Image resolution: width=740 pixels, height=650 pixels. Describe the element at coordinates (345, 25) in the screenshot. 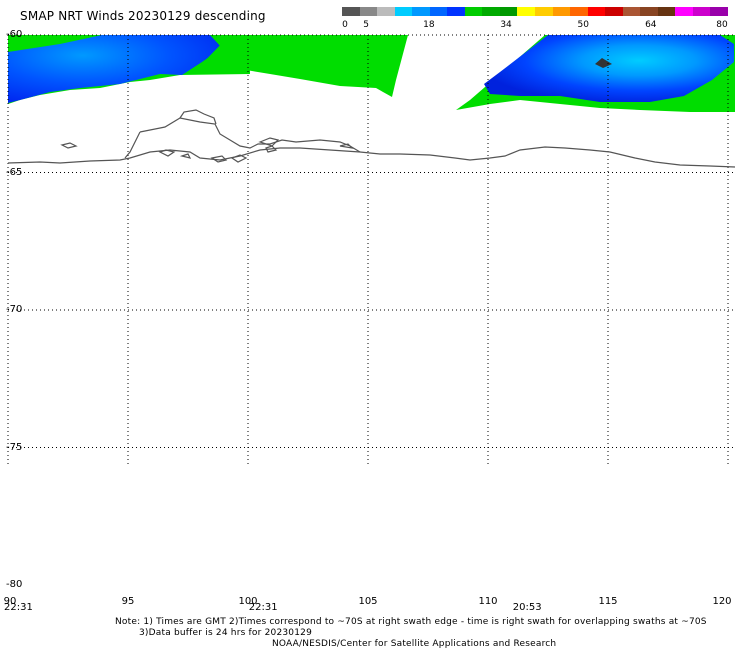

I see `colorbar-tick-label: 0` at that location.